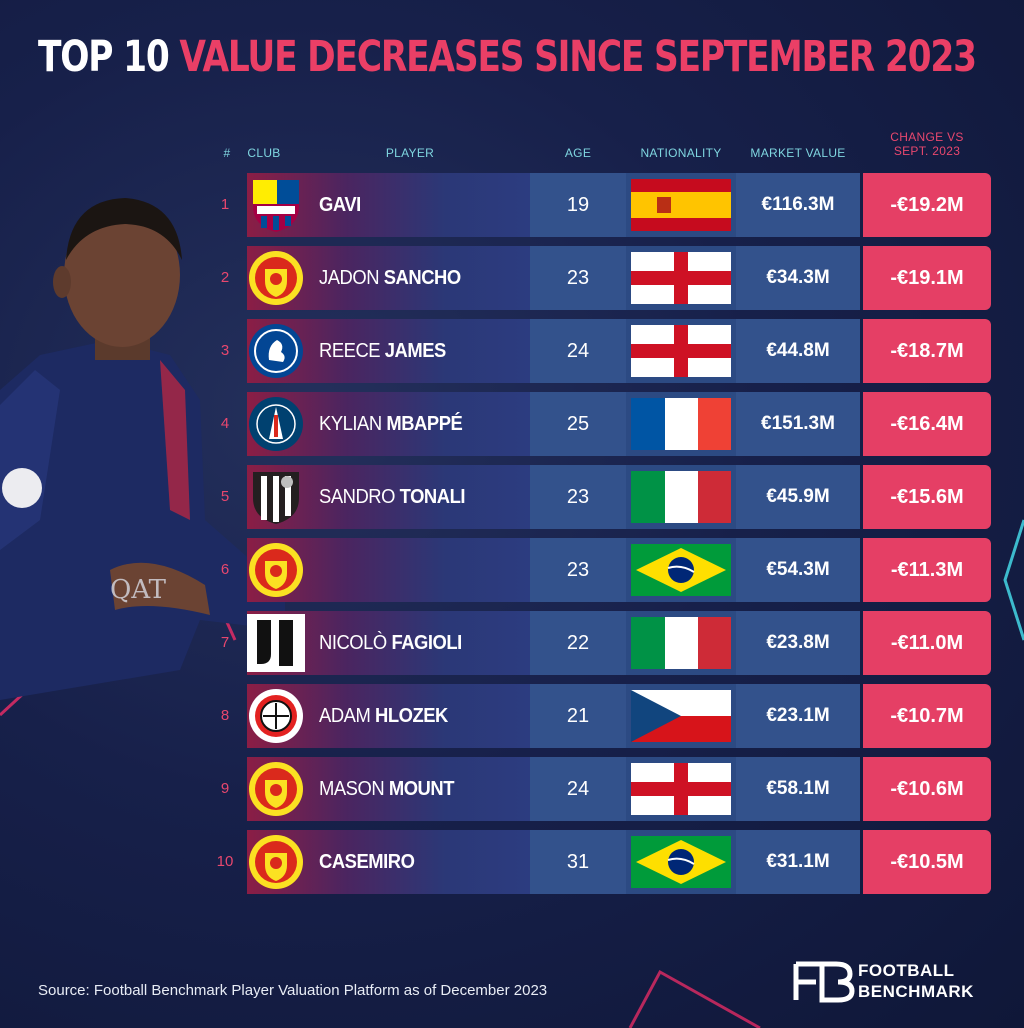 This screenshot has height=1028, width=1024. I want to click on value-change: -€10.6M, so click(927, 789).